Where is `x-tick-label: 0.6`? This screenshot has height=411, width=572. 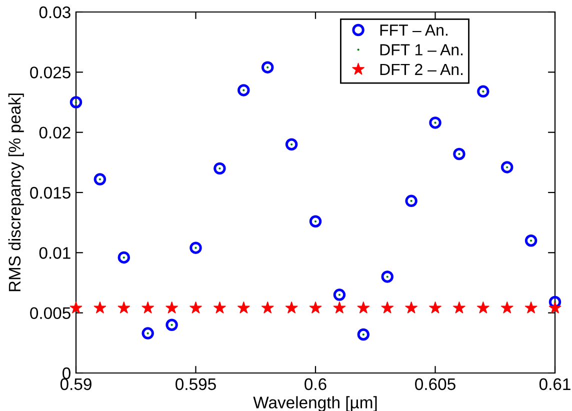
x-tick-label: 0.6 is located at coordinates (315, 384).